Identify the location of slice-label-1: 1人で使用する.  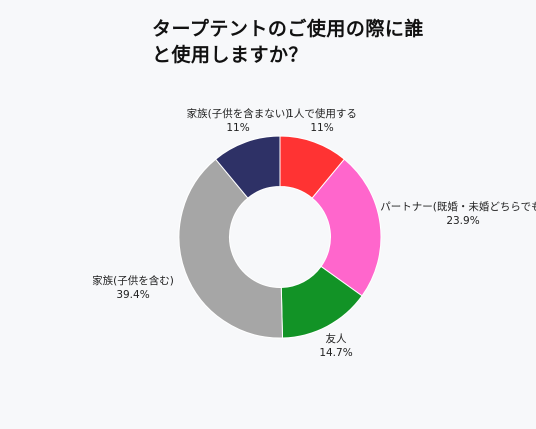
(322, 113).